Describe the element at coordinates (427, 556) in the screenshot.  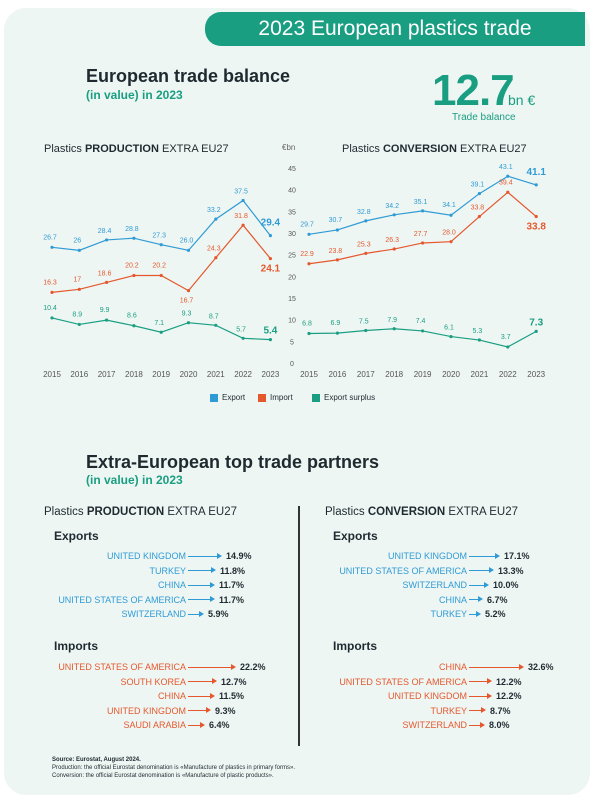
I see `partner-country: UNITED KINGDOM` at that location.